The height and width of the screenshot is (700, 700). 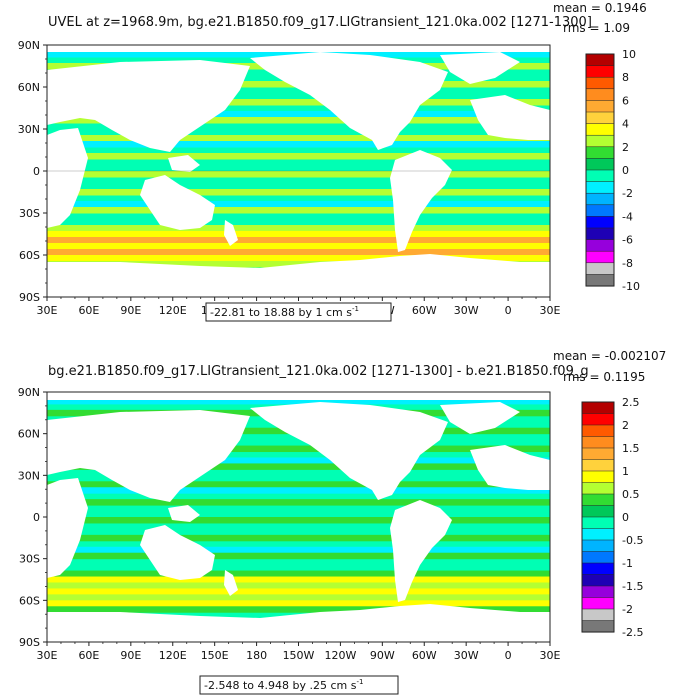 What do you see at coordinates (280, 685) in the screenshot?
I see `range-text: -2.548 to 4.948 by .25 cm s` at bounding box center [280, 685].